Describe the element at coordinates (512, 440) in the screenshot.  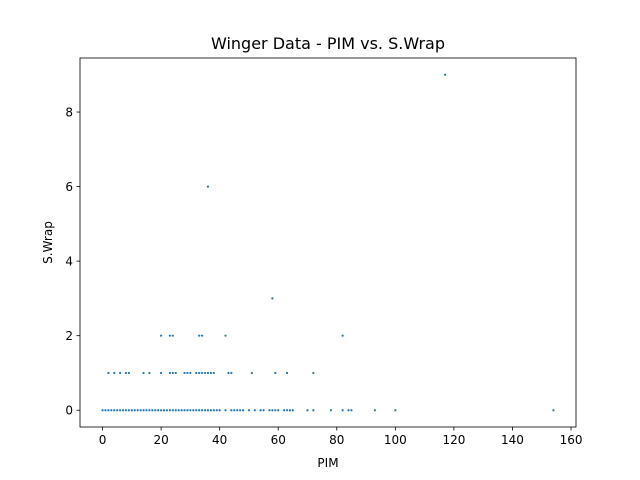
I see `x-tick-label: 140` at that location.